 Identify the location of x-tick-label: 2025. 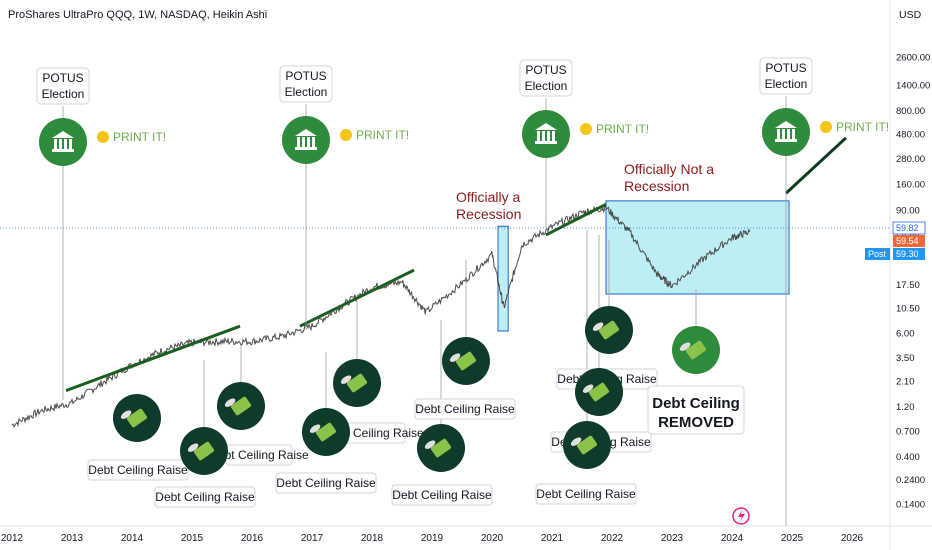
(792, 538).